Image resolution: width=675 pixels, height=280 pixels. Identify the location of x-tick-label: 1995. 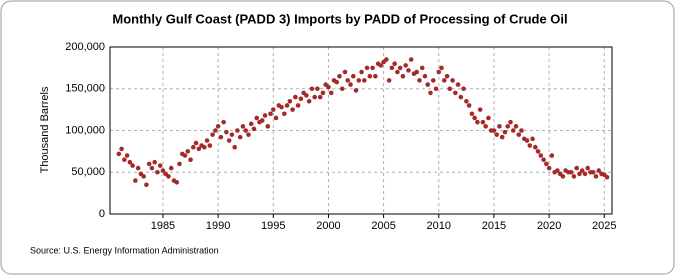
(273, 226).